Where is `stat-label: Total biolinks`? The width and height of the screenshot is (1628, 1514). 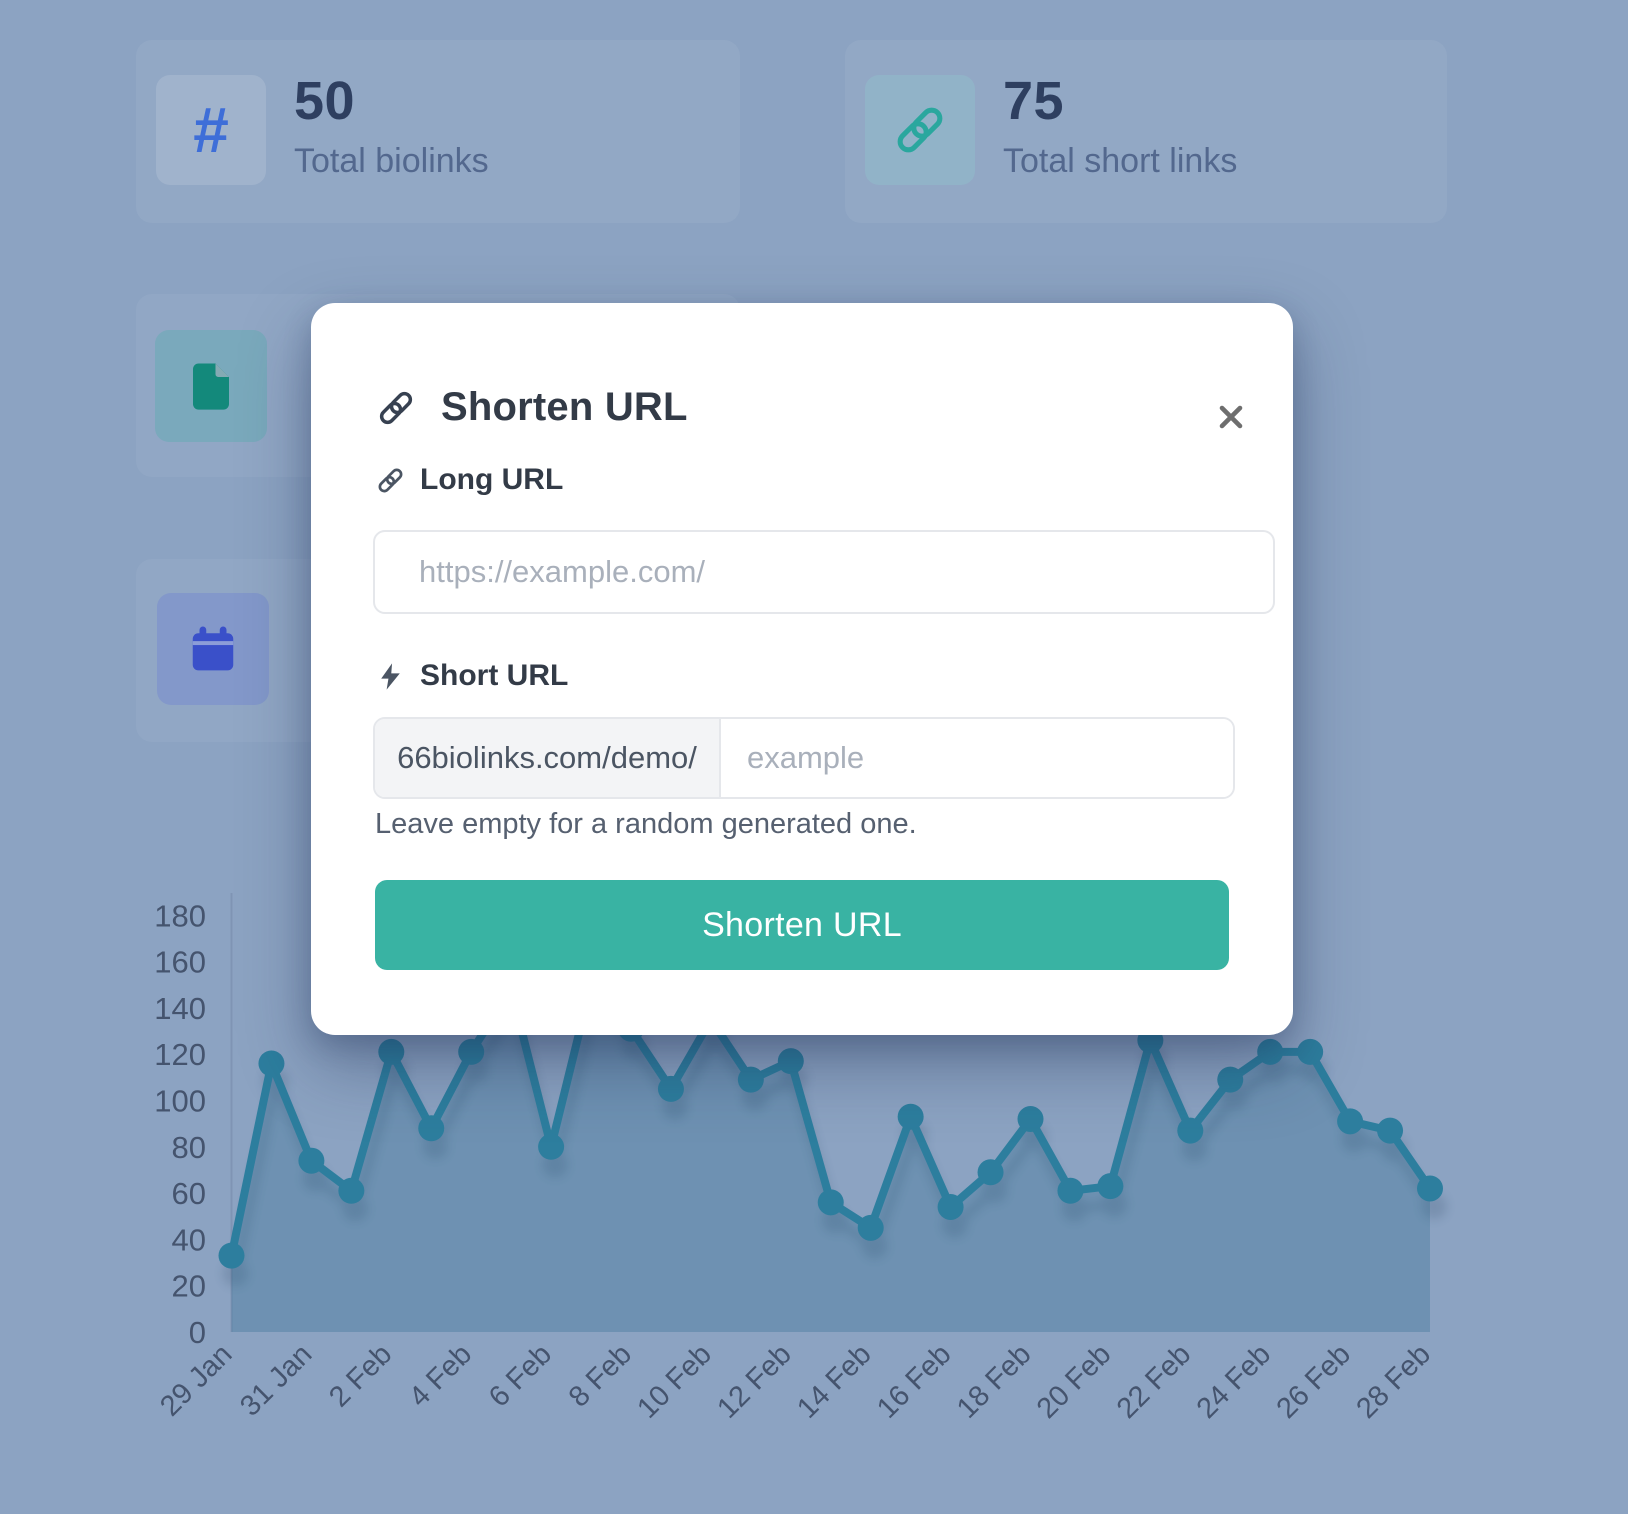 stat-label: Total biolinks is located at coordinates (391, 161).